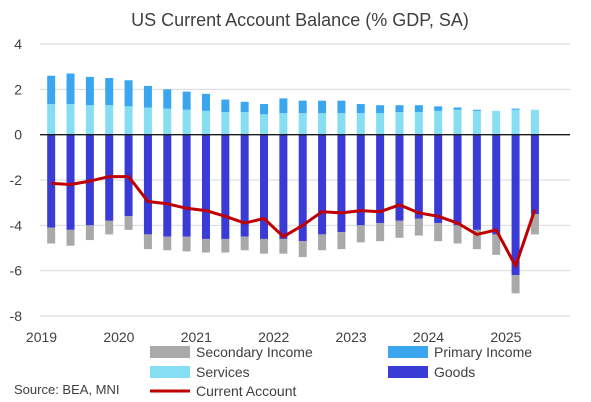 The width and height of the screenshot is (591, 402). I want to click on y-tick-label: 2, so click(18, 89).